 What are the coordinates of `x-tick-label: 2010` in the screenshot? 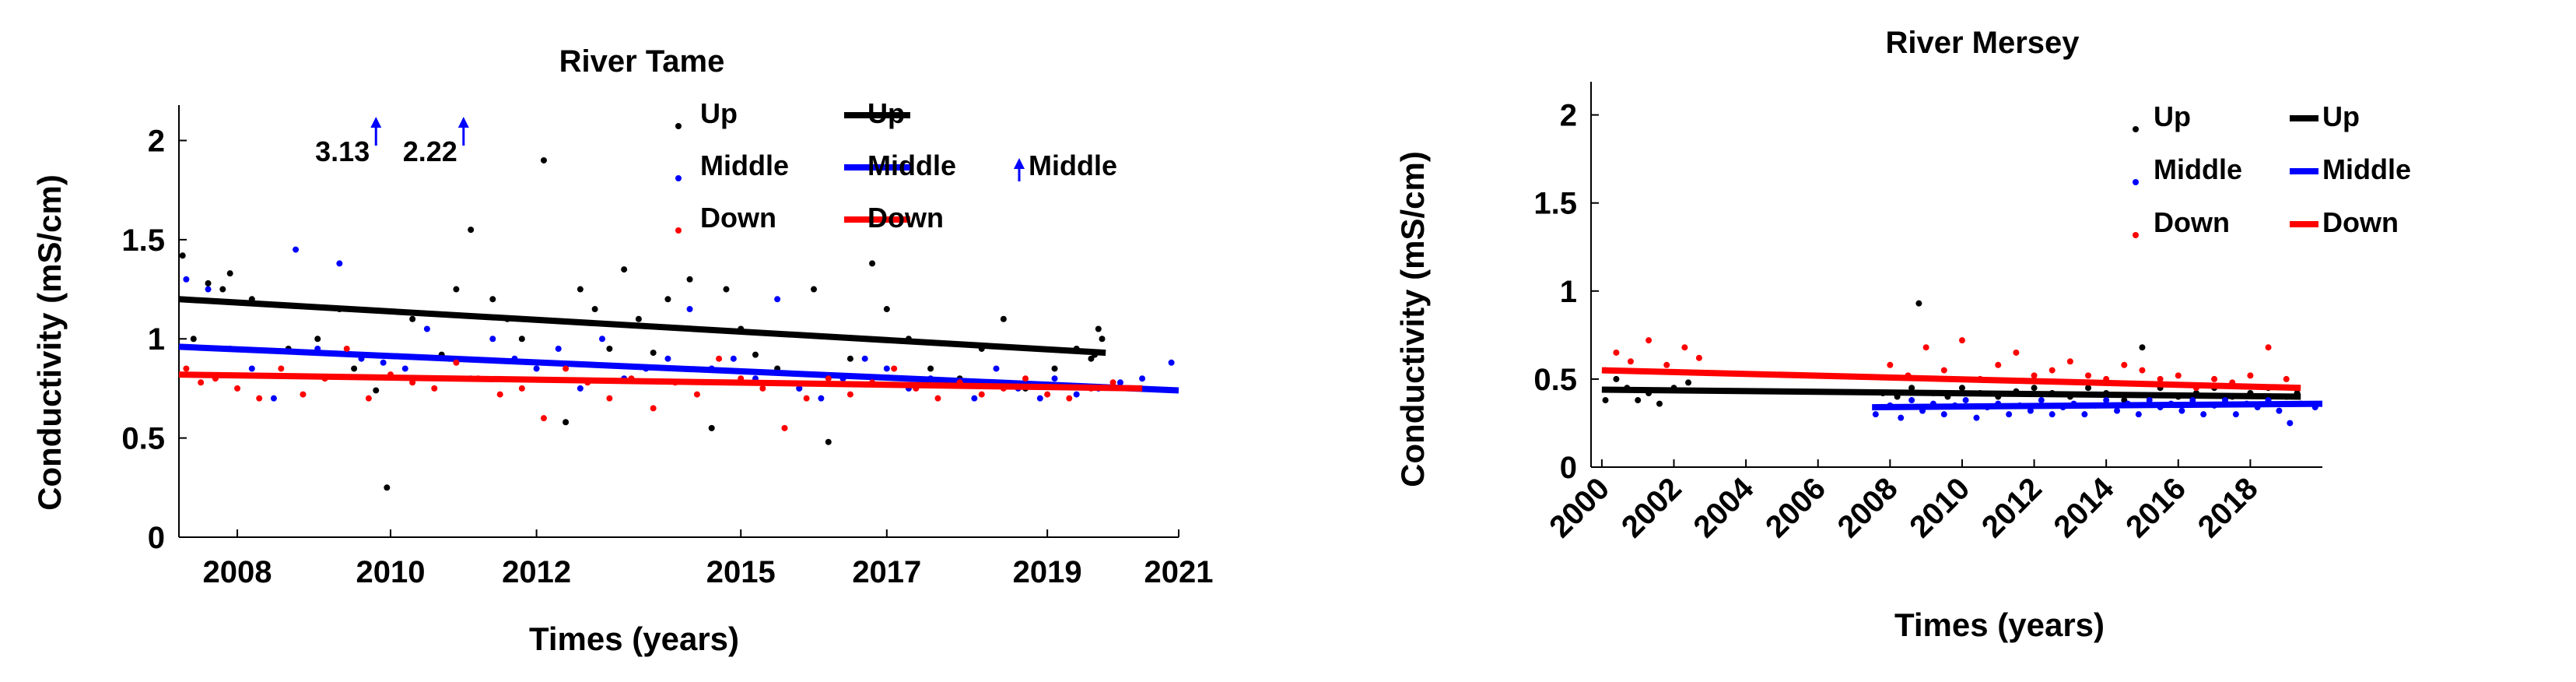 It's located at (391, 572).